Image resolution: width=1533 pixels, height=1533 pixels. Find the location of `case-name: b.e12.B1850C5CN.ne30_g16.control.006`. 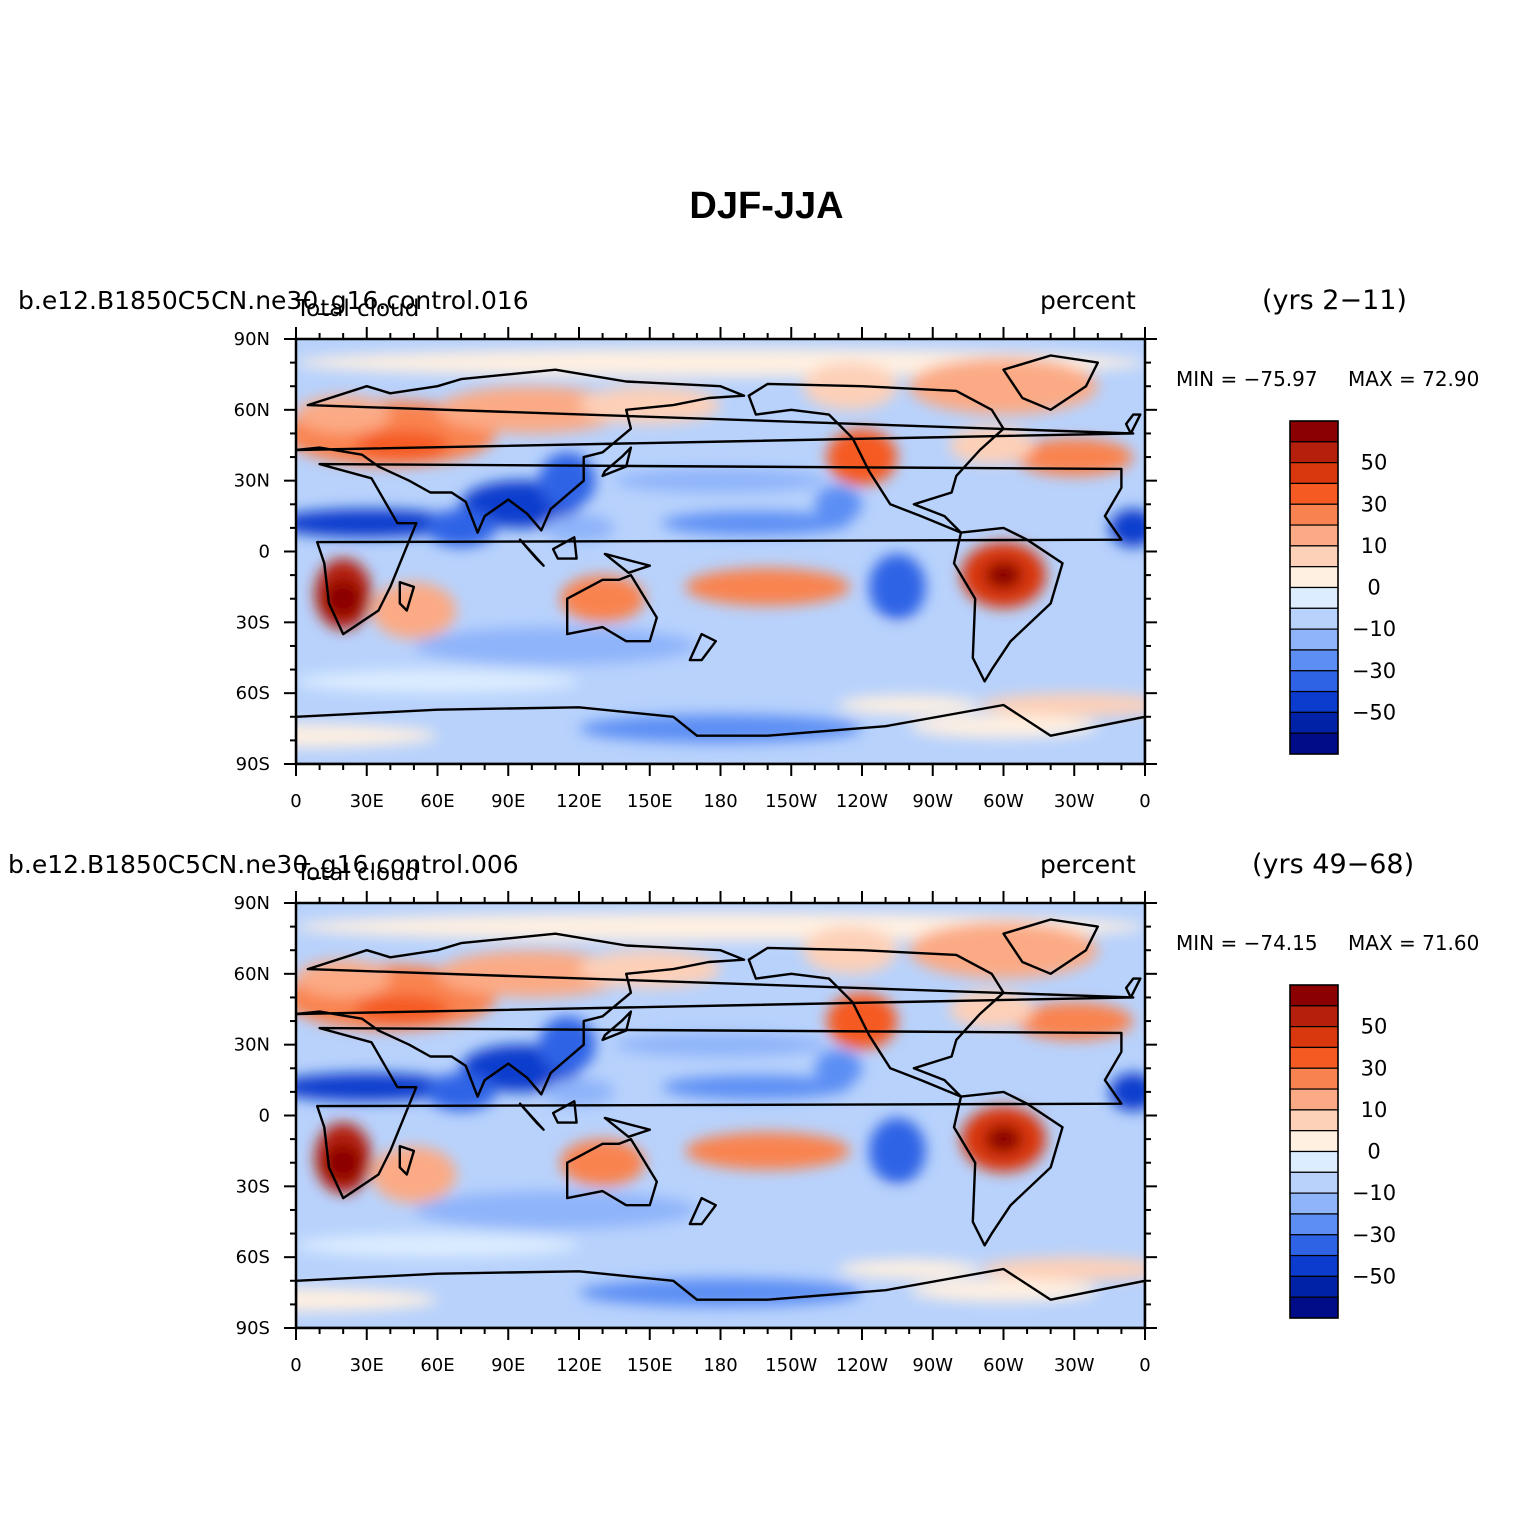

case-name: b.e12.B1850C5CN.ne30_g16.control.006 is located at coordinates (263, 864).